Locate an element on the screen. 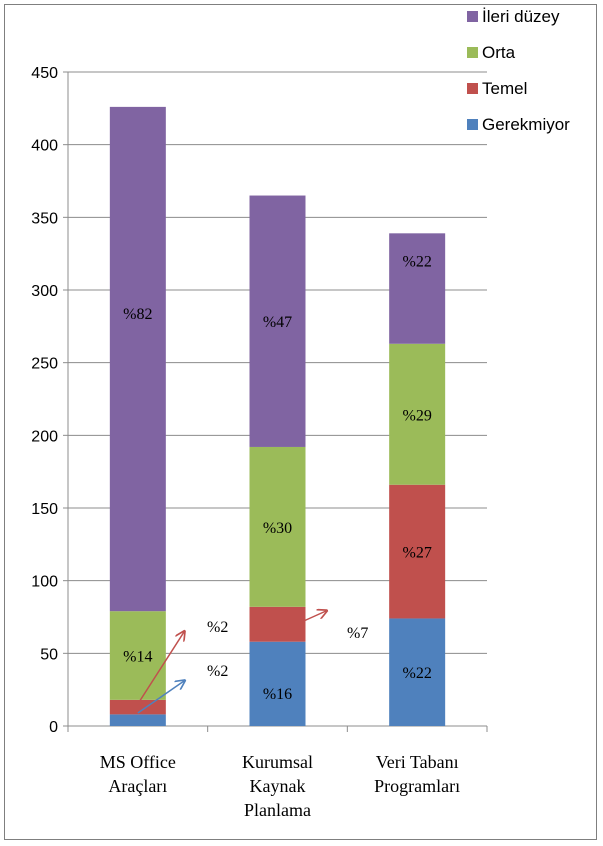 Image resolution: width=603 pixels, height=846 pixels. bar-1-orta is located at coordinates (277, 526).